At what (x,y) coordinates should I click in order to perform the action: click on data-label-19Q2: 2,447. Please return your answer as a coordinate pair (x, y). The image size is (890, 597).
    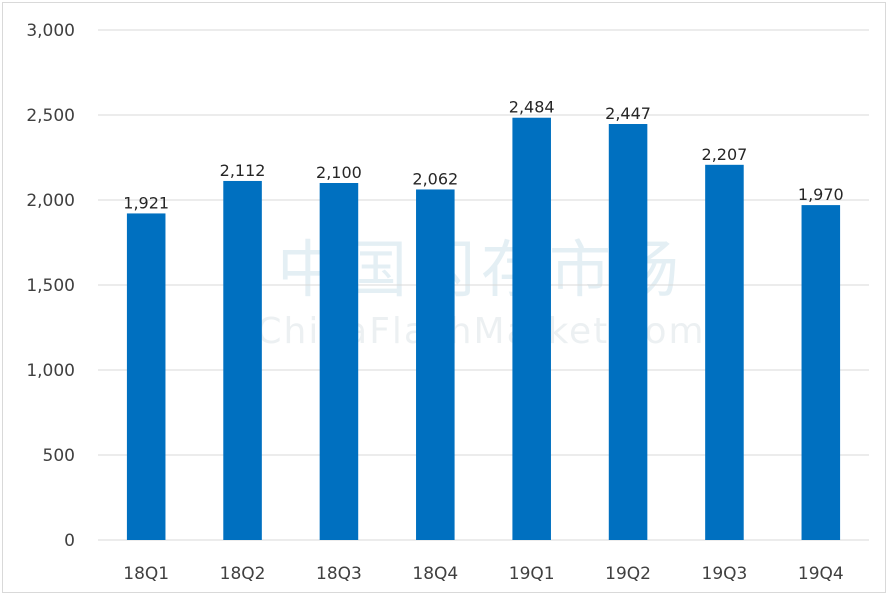
    Looking at the image, I should click on (628, 113).